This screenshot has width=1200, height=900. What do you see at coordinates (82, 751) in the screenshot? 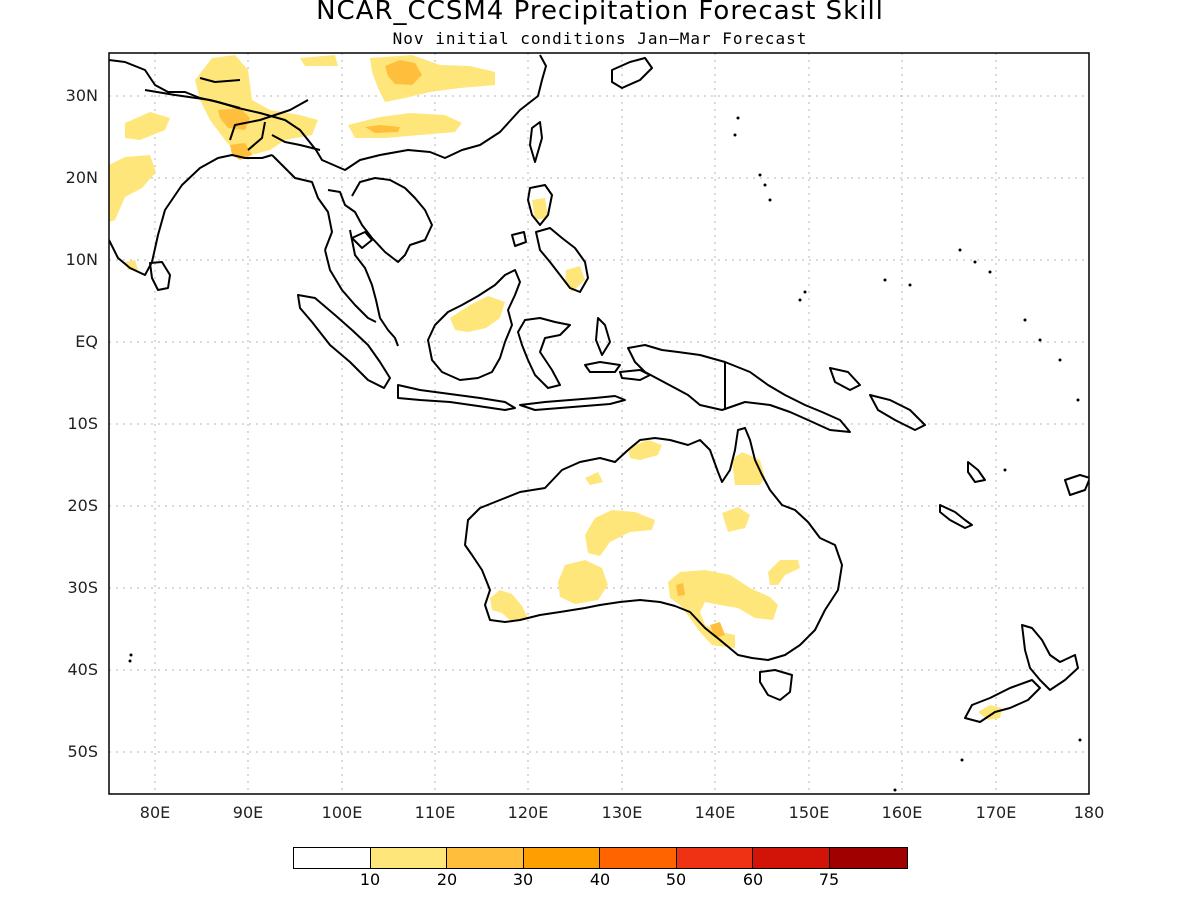
I see `lat-label-50s: 50S` at bounding box center [82, 751].